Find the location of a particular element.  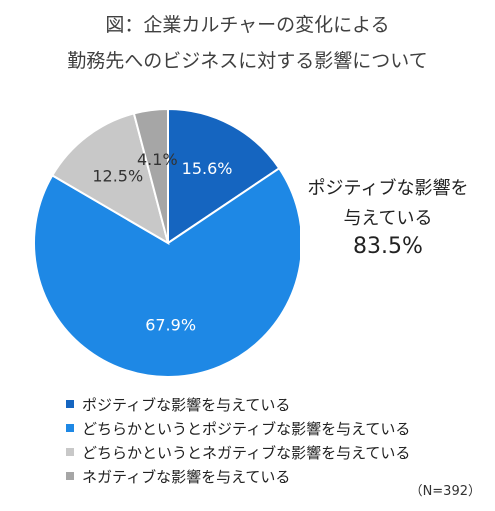

positive-callout-line-1: ポジティブな影響を is located at coordinates (388, 188).